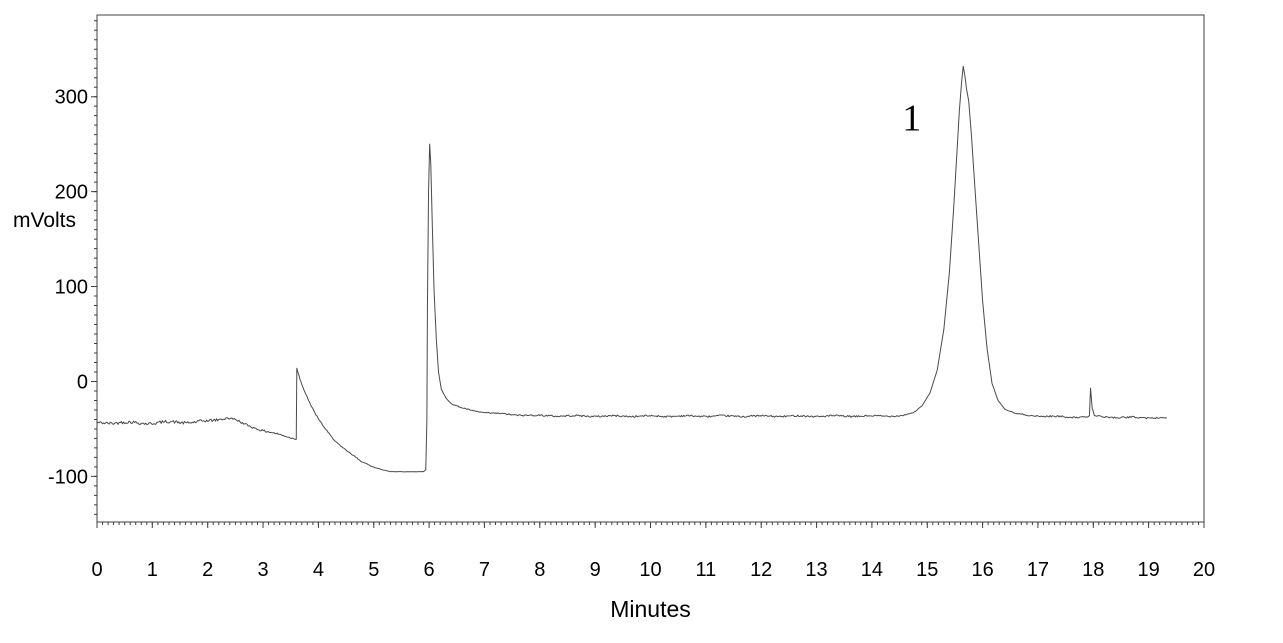 Image resolution: width=1283 pixels, height=643 pixels. Describe the element at coordinates (207, 570) in the screenshot. I see `x-tick-label: 2` at that location.